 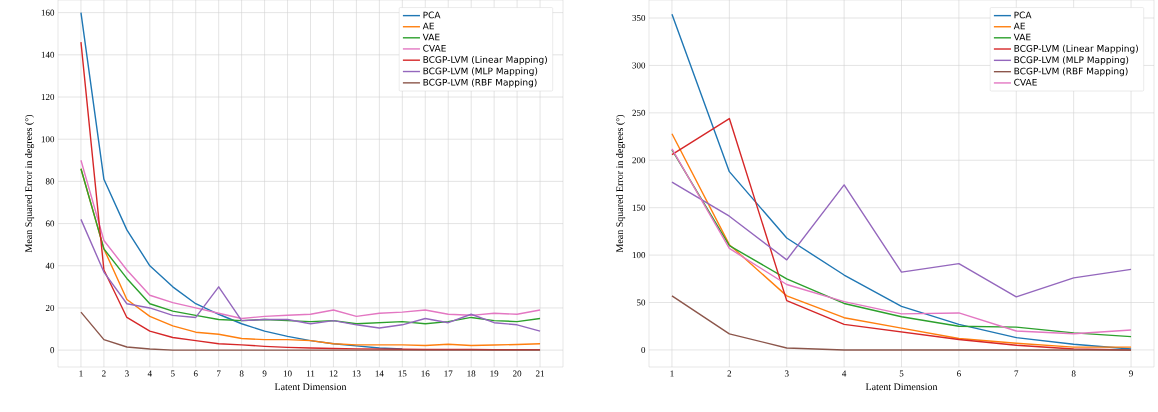 What do you see at coordinates (310, 373) in the screenshot?
I see `x-tick-label: 11` at bounding box center [310, 373].